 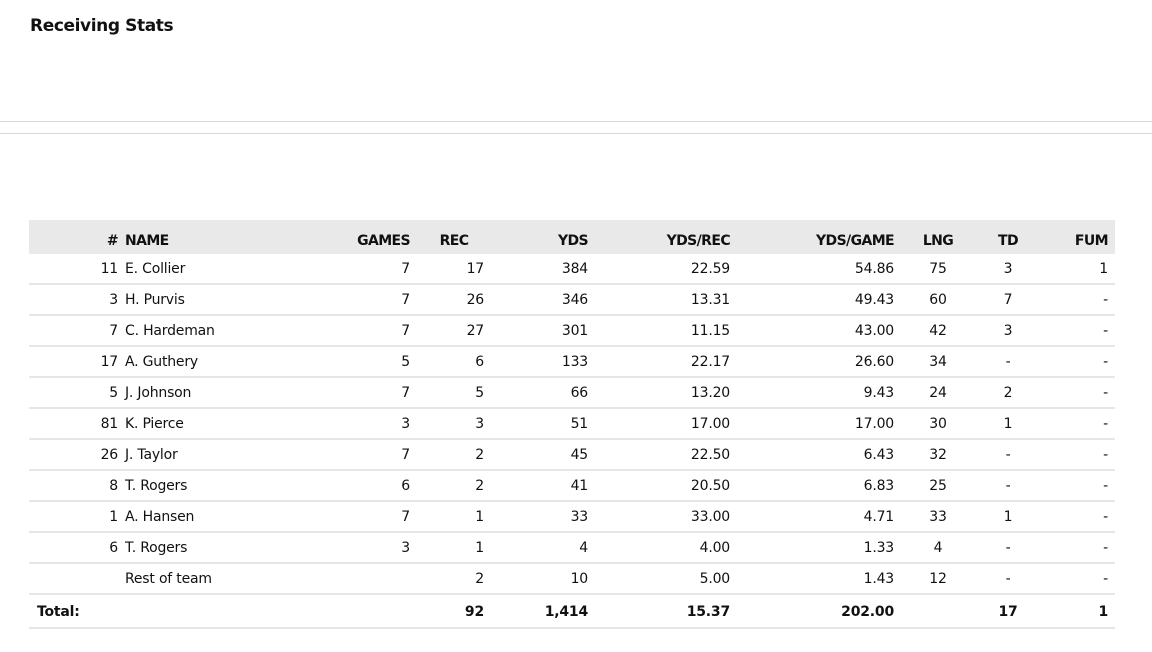 What do you see at coordinates (543, 424) in the screenshot?
I see `cell-yds: 51` at bounding box center [543, 424].